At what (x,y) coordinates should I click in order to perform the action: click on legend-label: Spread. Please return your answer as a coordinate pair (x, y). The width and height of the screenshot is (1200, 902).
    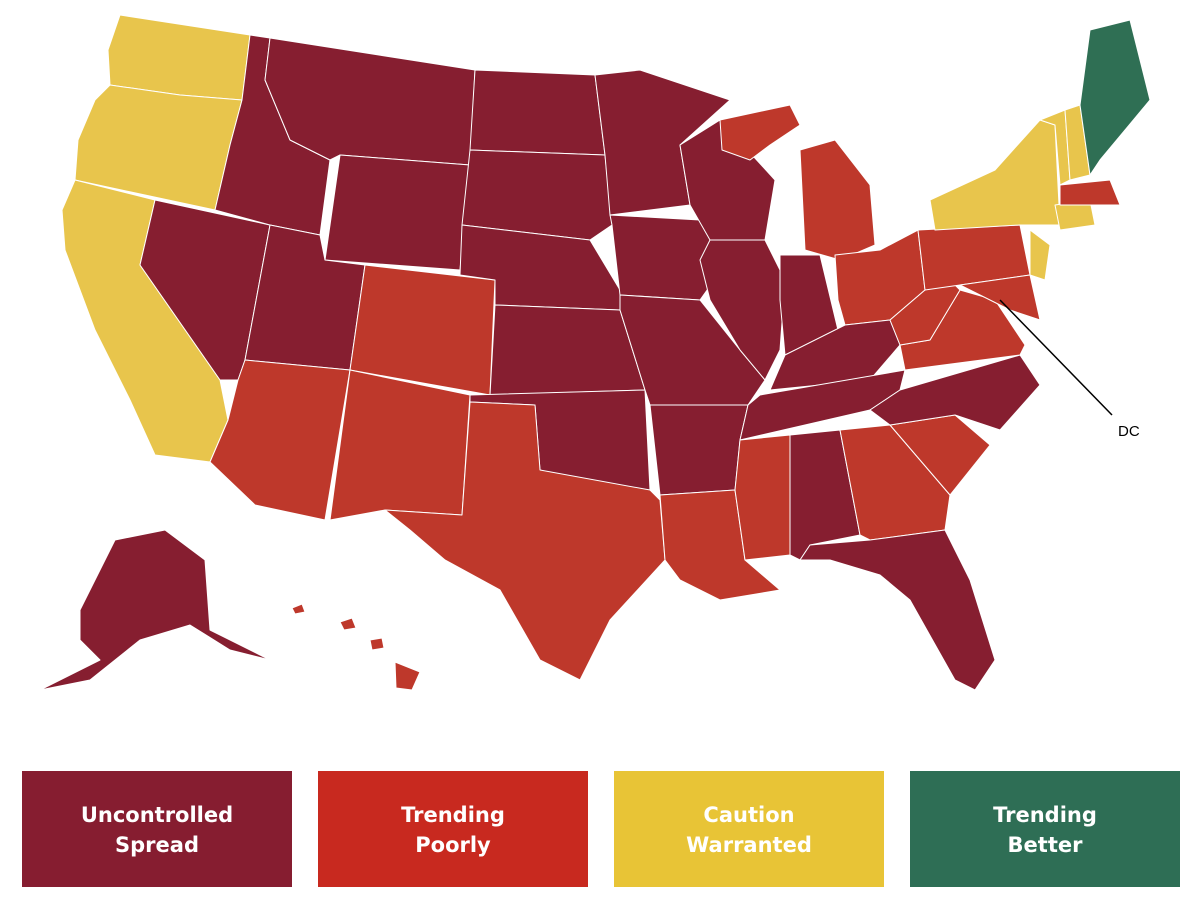
    Looking at the image, I should click on (157, 845).